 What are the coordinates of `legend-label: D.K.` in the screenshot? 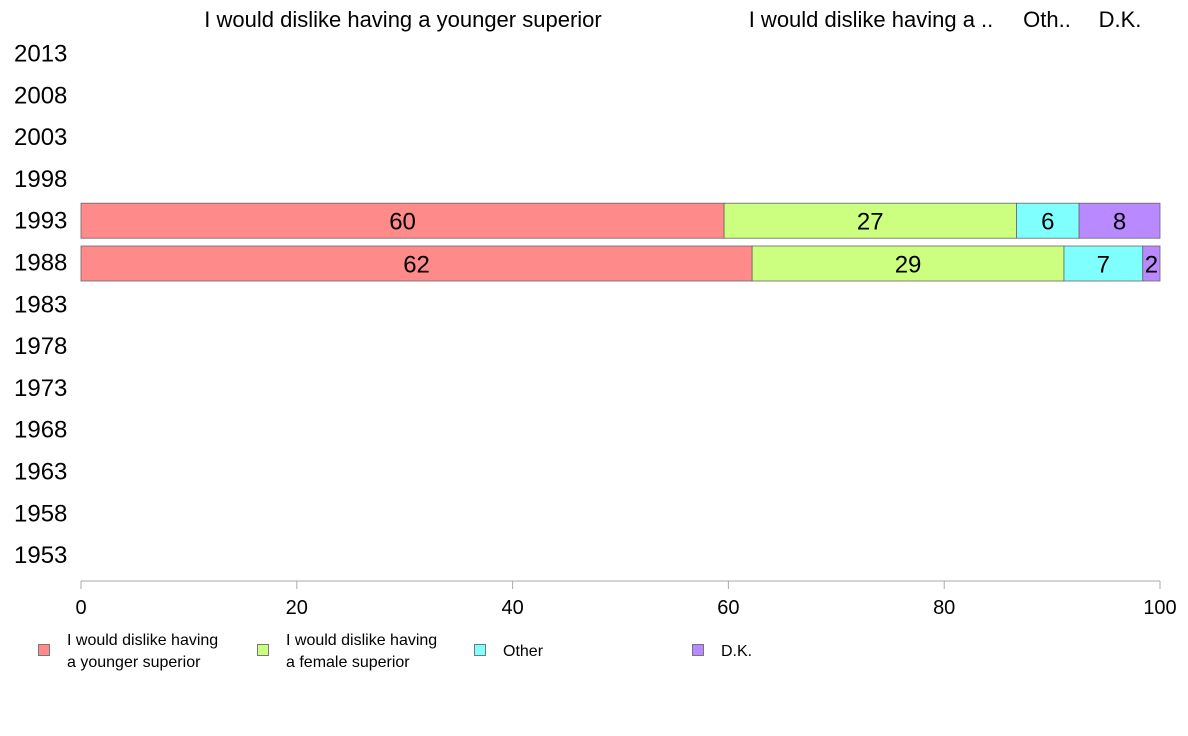 It's located at (737, 651).